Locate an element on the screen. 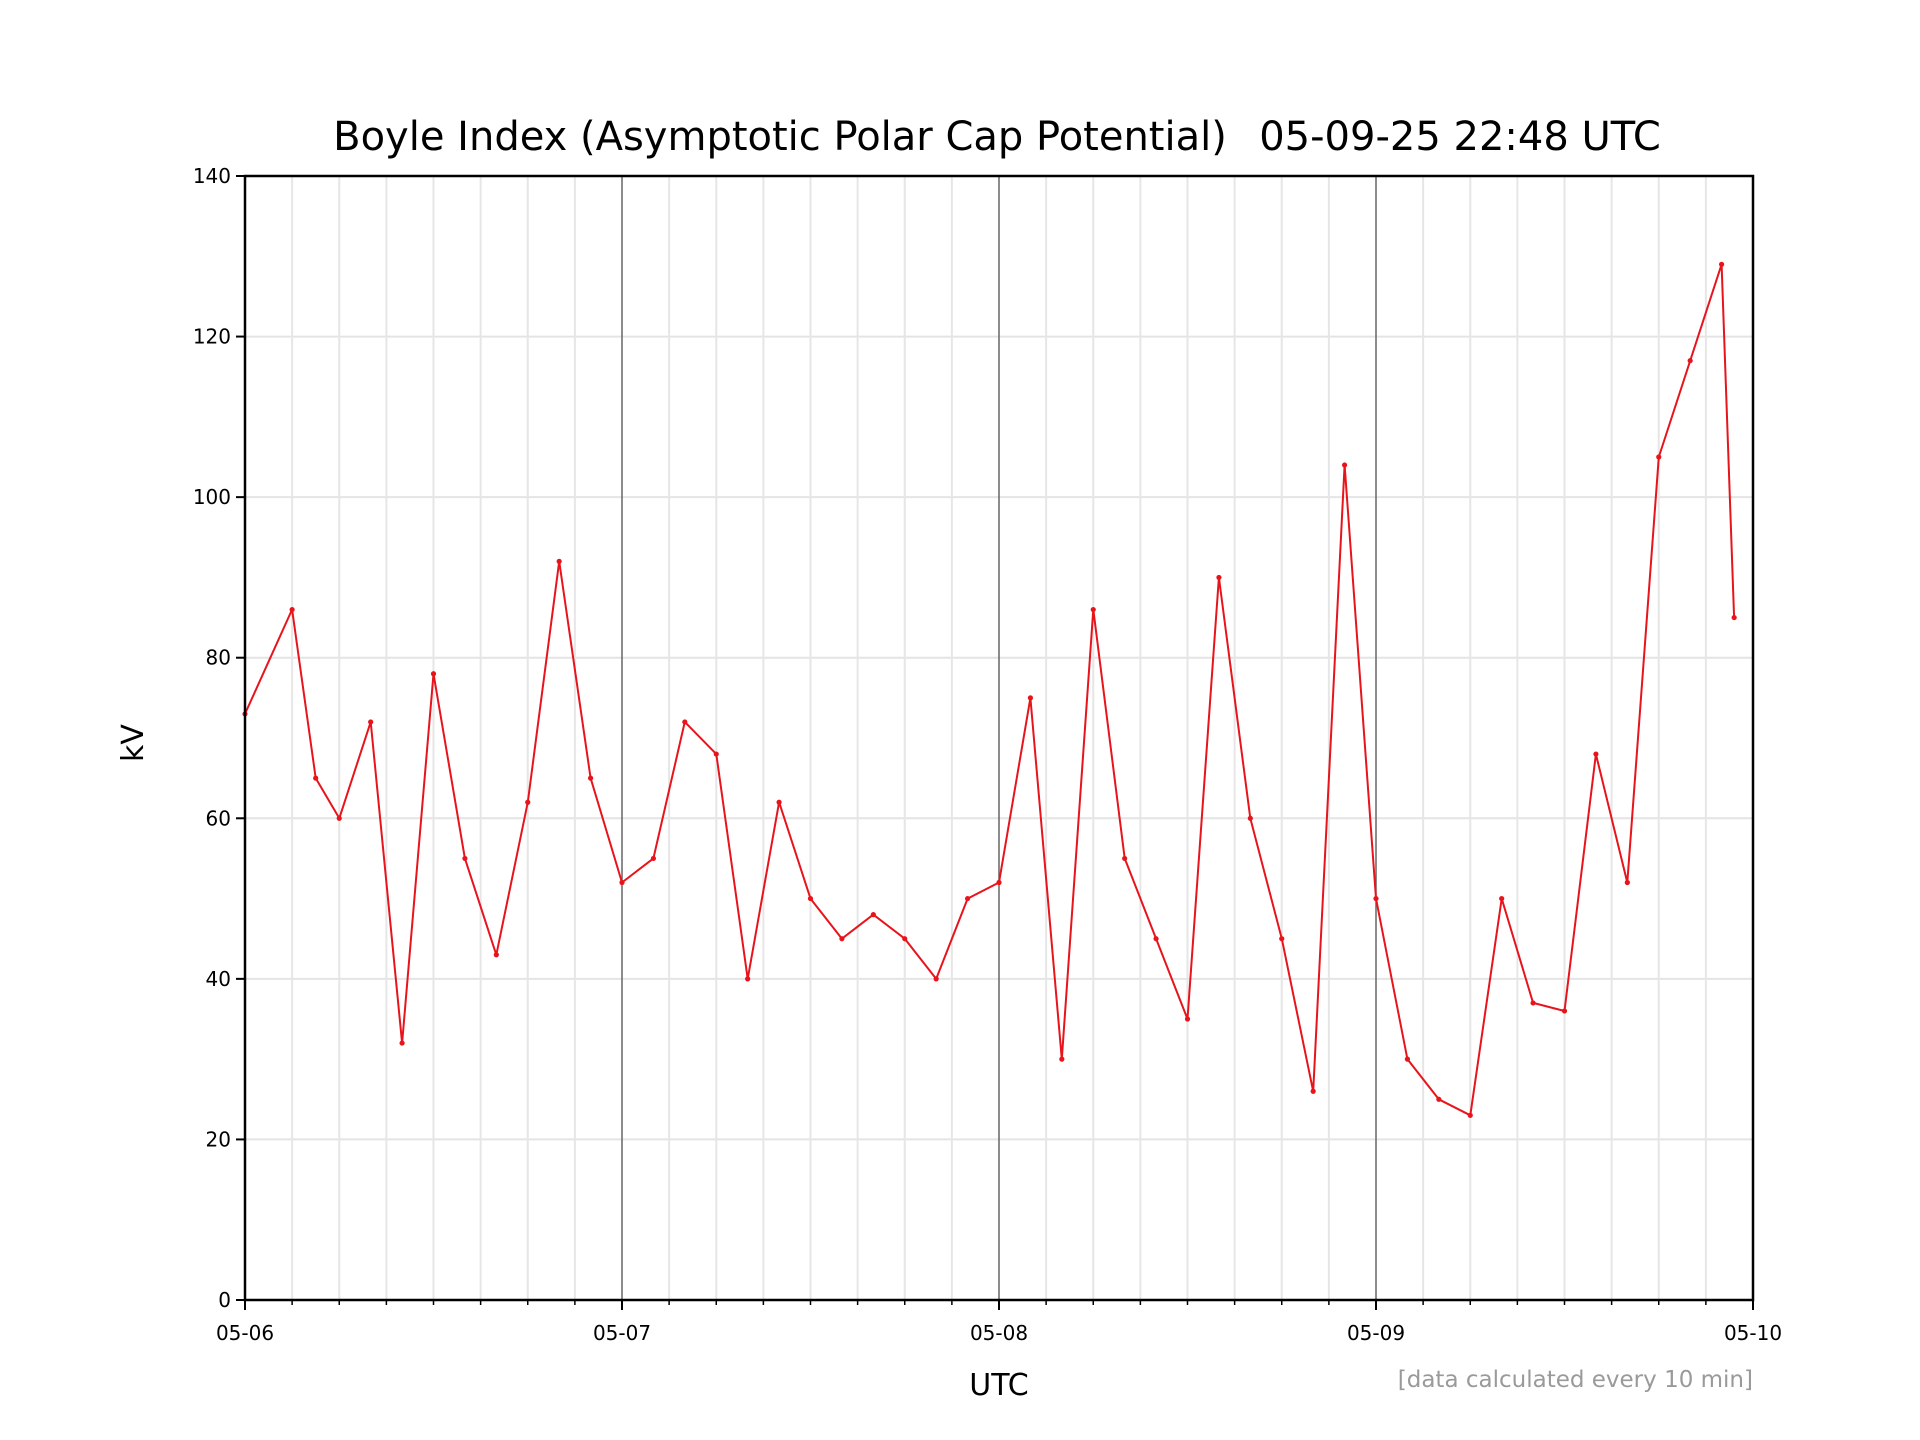 The image size is (1920, 1440). y-tick-label: 0 is located at coordinates (224, 1300).